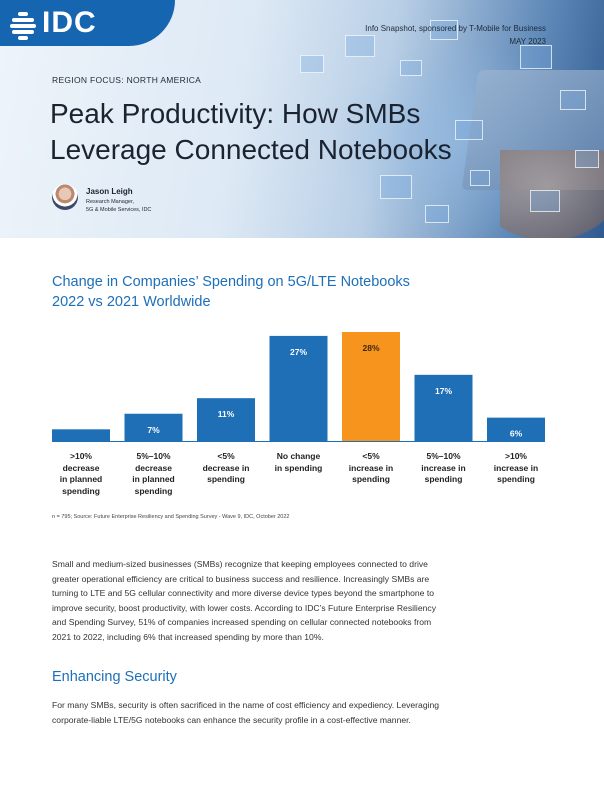 The height and width of the screenshot is (787, 604). Describe the element at coordinates (153, 473) in the screenshot. I see `category-label: 5%–10% decrease in planned spending` at that location.